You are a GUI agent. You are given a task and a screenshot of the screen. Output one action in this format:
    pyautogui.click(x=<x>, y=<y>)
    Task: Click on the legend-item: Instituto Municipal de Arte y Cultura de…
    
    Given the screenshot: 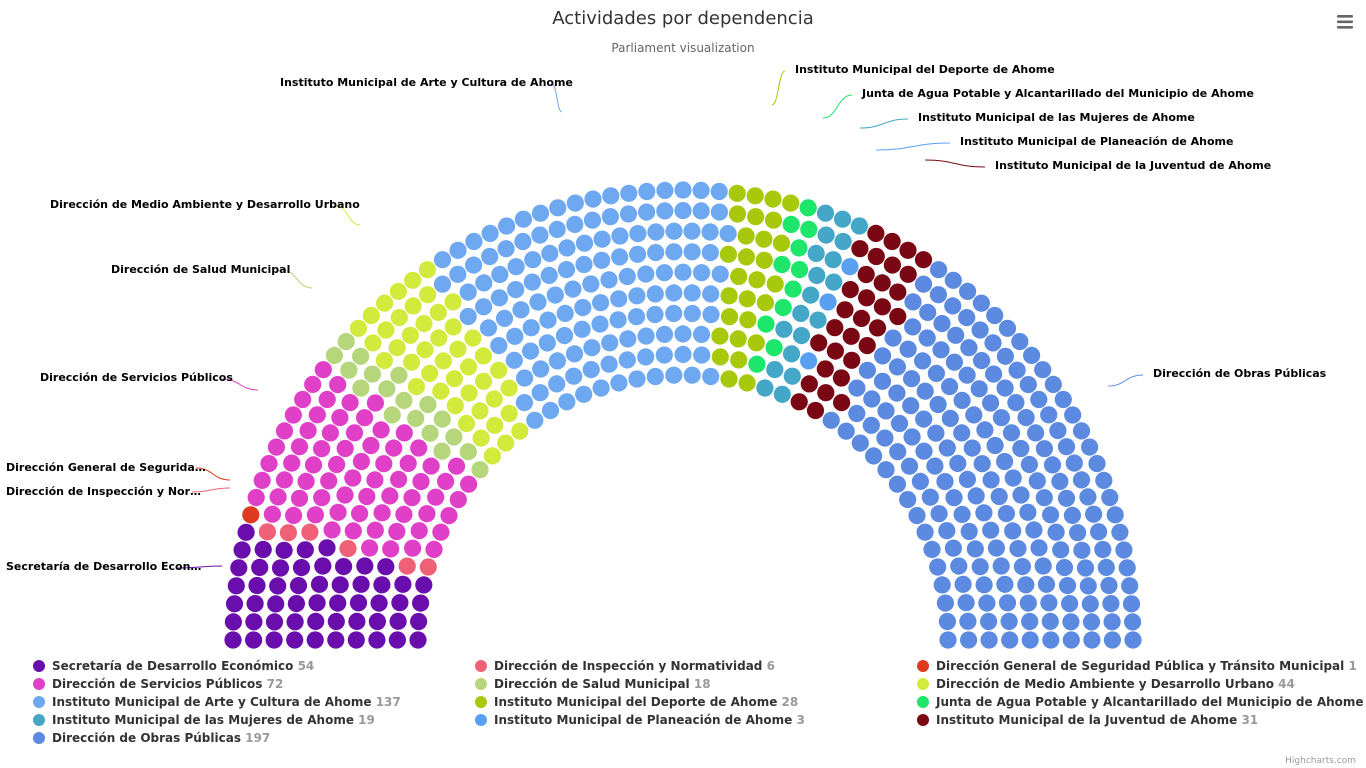 What is the action you would take?
    pyautogui.click(x=217, y=702)
    